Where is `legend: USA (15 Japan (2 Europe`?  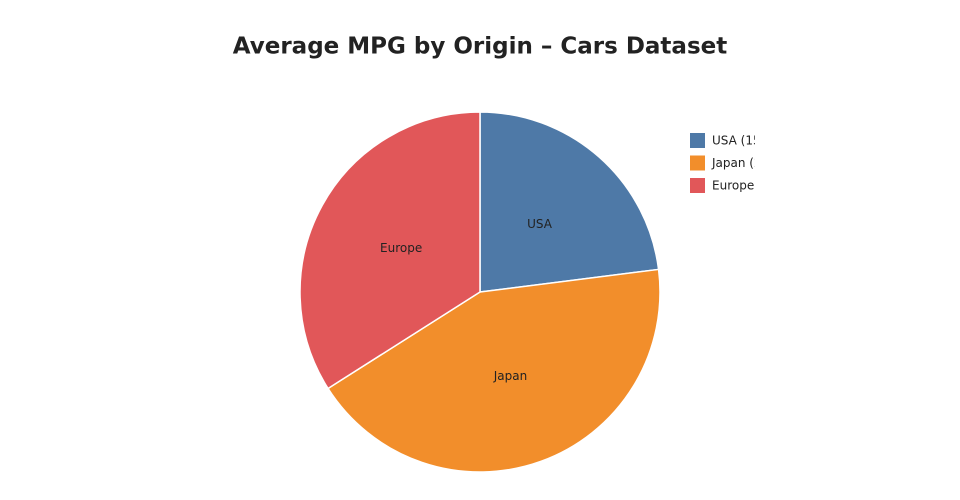 legend: USA (15 Japan (2 Europe is located at coordinates (726, 163).